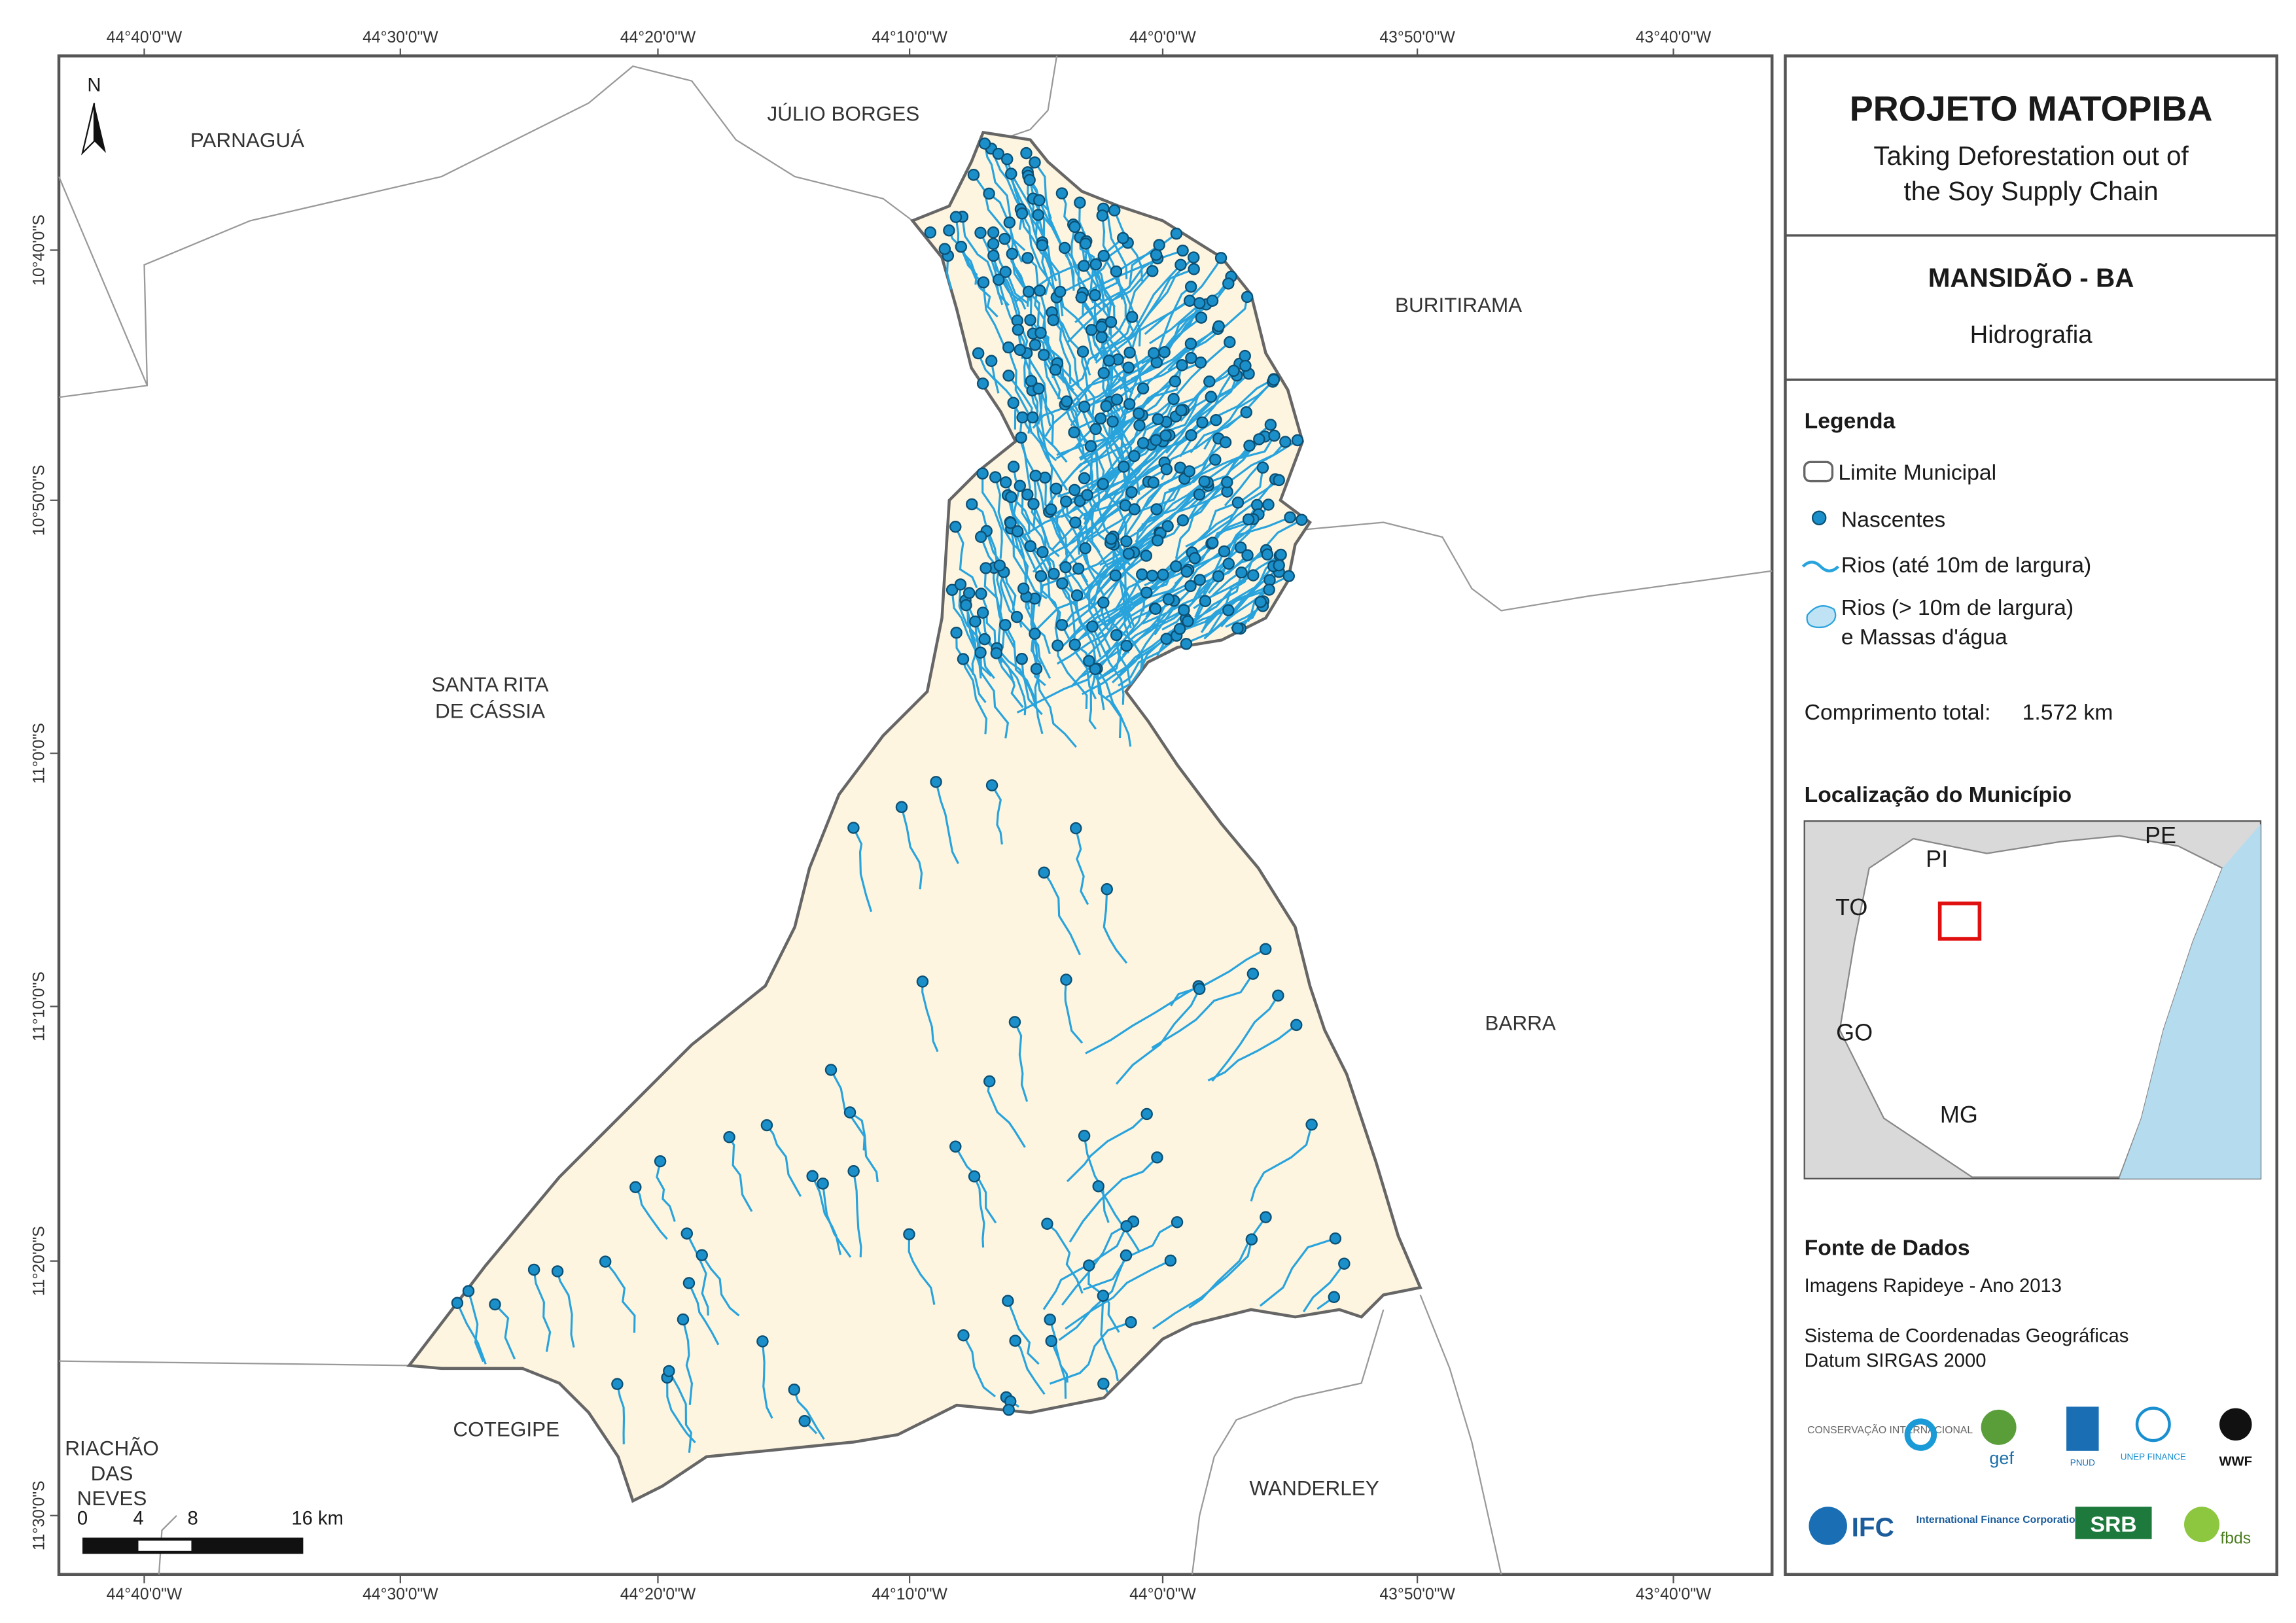 This screenshot has width=2296, height=1623. I want to click on state-label: MG, so click(1959, 1114).